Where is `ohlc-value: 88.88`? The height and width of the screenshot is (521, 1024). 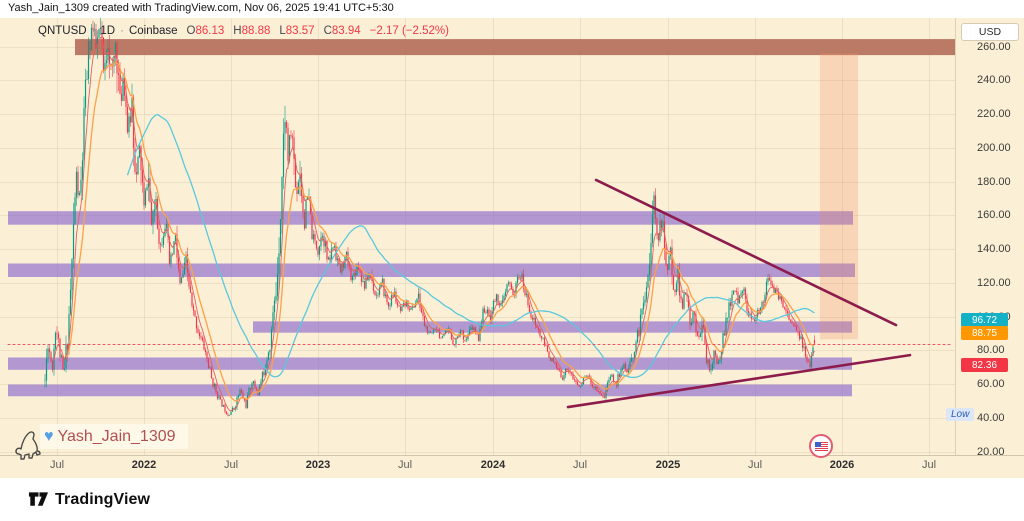
ohlc-value: 88.88 is located at coordinates (256, 31).